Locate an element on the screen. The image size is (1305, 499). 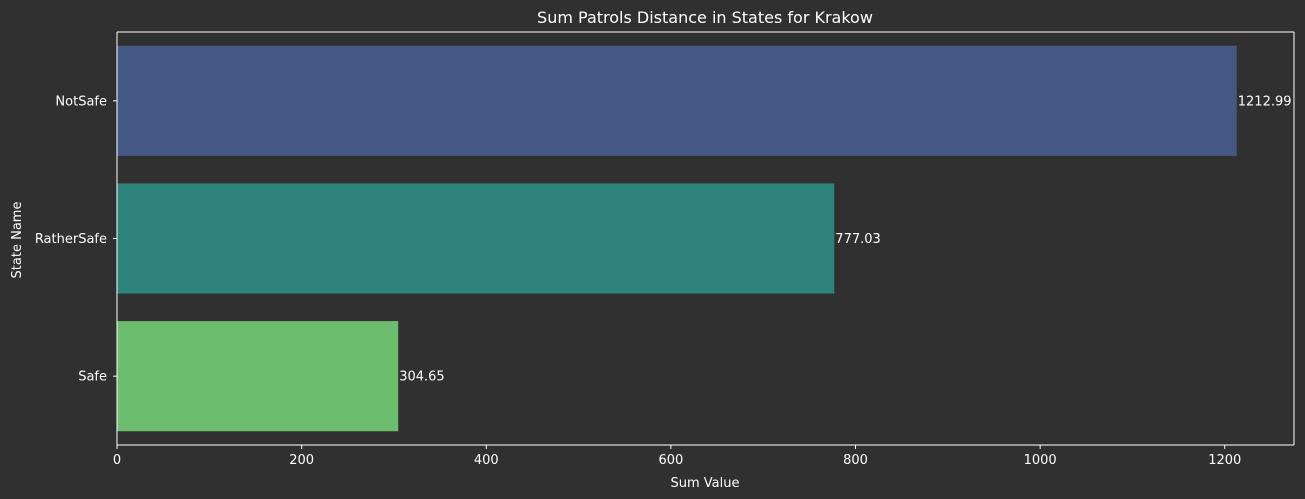
x-tick-label: 0 is located at coordinates (117, 460).